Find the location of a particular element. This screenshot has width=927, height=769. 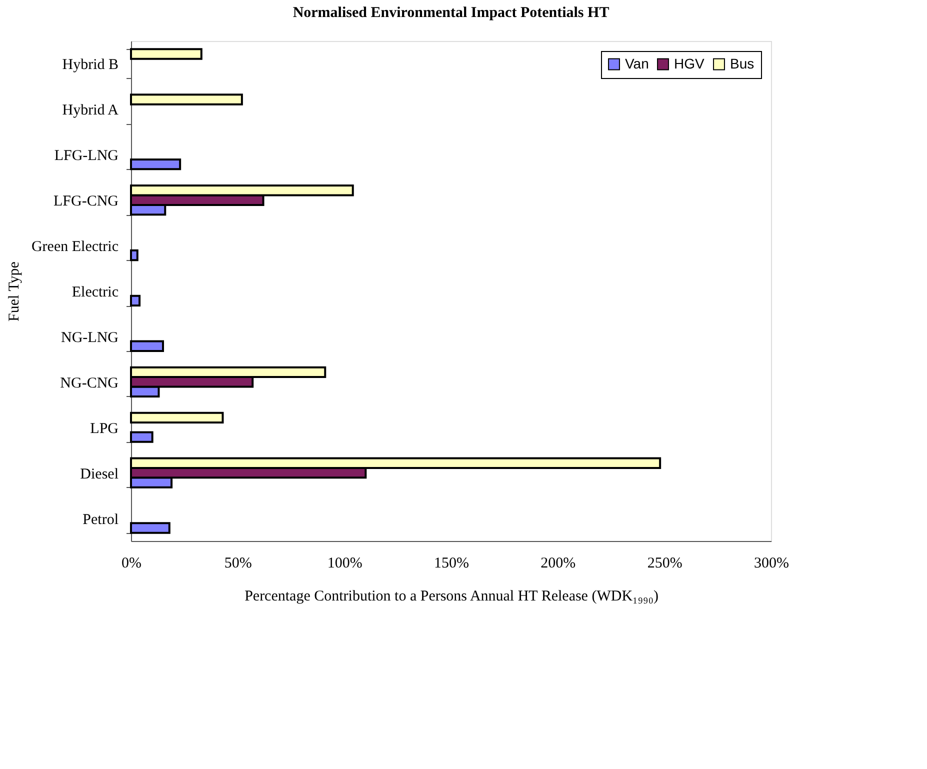

y-tick-label: Green Electric is located at coordinates (75, 247).